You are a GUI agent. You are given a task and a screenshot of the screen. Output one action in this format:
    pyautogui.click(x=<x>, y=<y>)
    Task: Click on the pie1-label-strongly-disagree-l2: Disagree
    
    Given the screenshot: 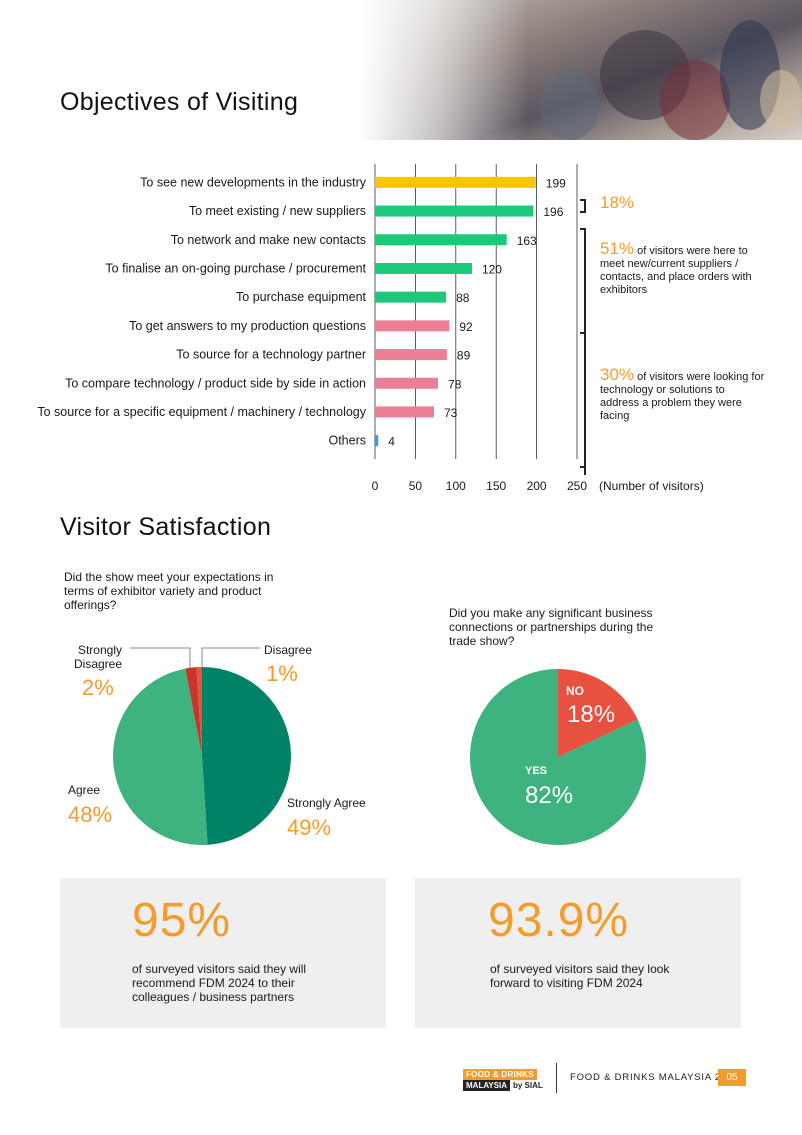 What is the action you would take?
    pyautogui.click(x=98, y=664)
    